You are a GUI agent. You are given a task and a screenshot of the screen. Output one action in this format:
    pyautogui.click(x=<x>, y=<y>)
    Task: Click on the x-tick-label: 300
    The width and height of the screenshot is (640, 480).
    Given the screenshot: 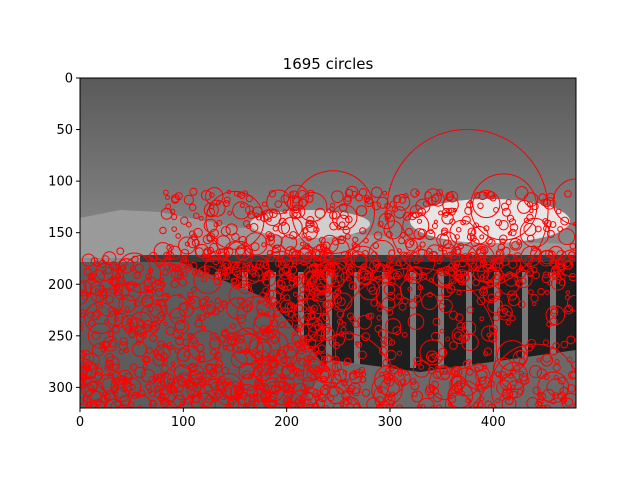 What is the action you would take?
    pyautogui.click(x=390, y=422)
    